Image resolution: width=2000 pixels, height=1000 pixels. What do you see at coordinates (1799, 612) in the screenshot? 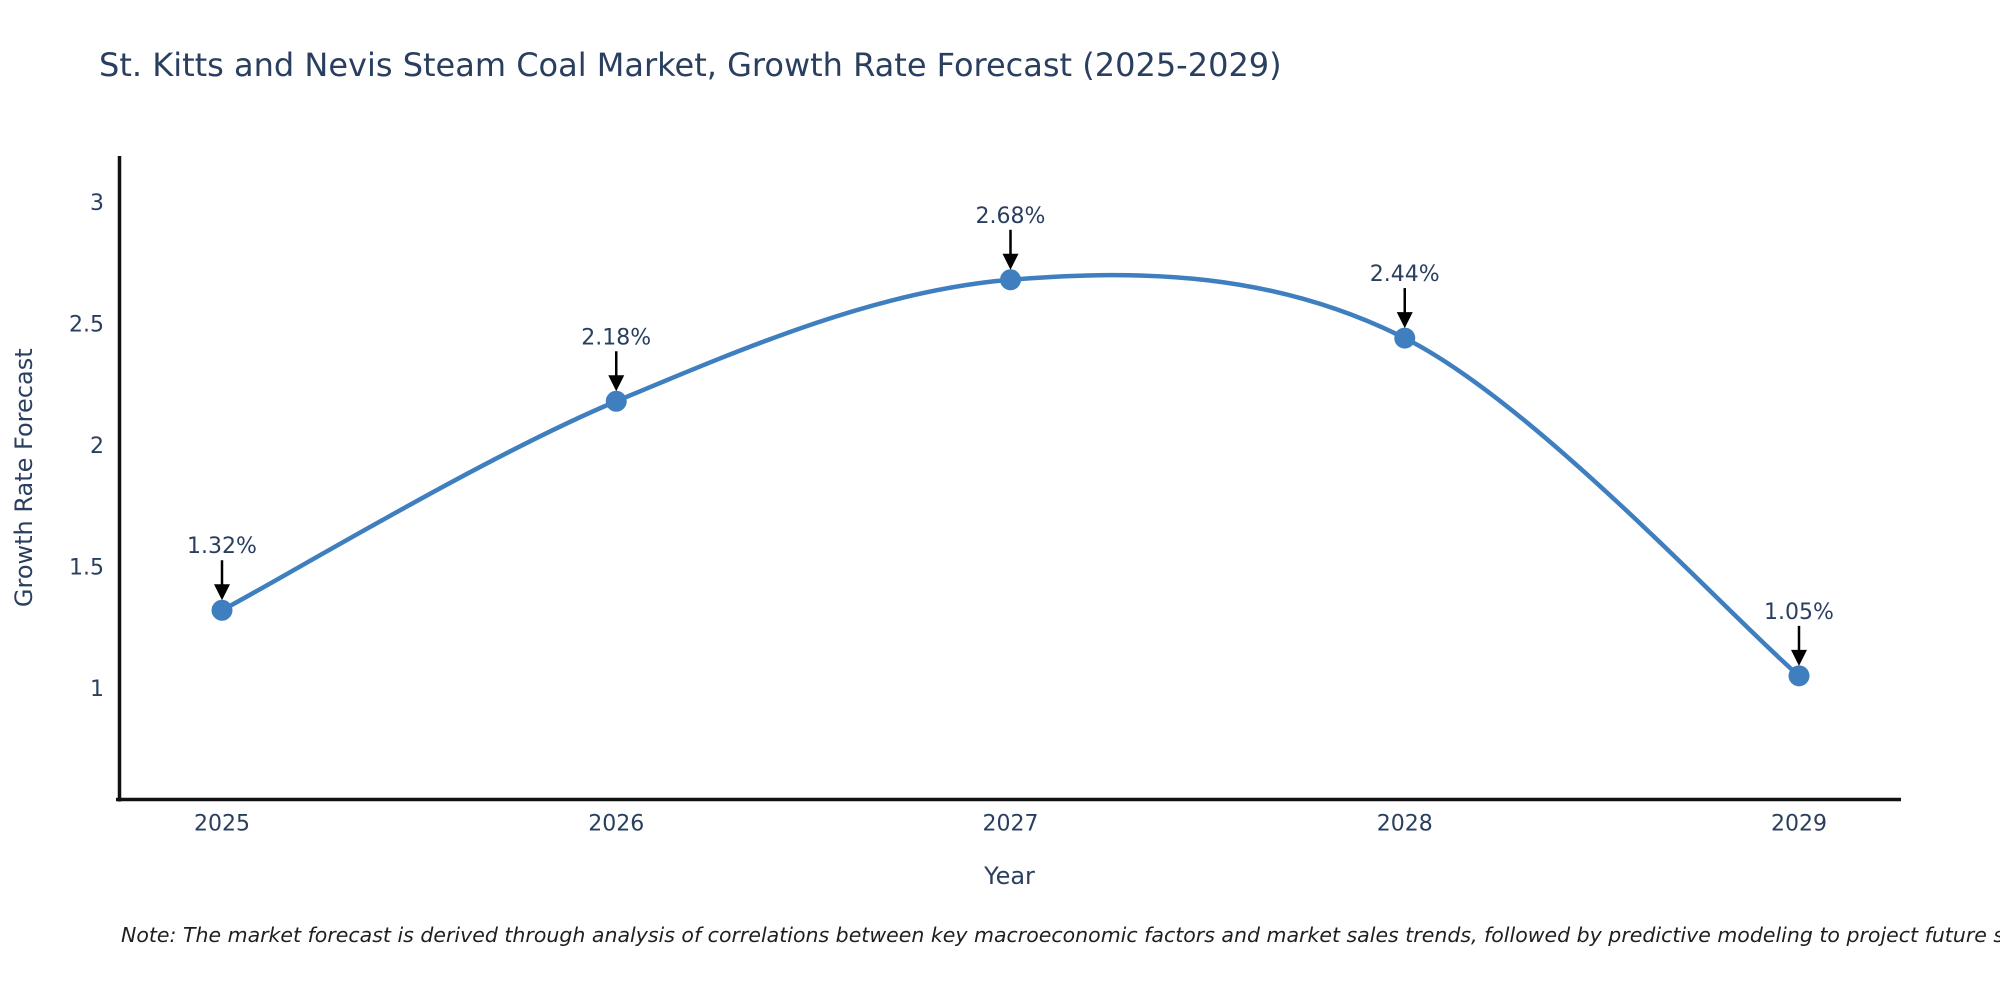
I see `data-point-label: 1.05%` at bounding box center [1799, 612].